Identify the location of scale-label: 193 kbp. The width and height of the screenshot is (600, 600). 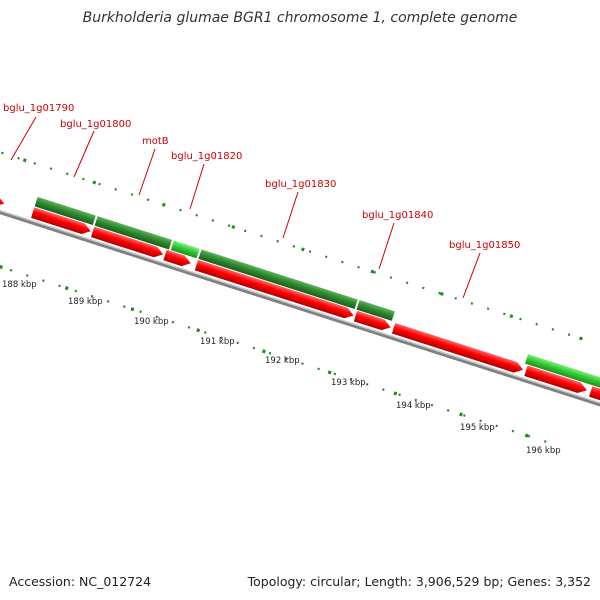
(348, 383).